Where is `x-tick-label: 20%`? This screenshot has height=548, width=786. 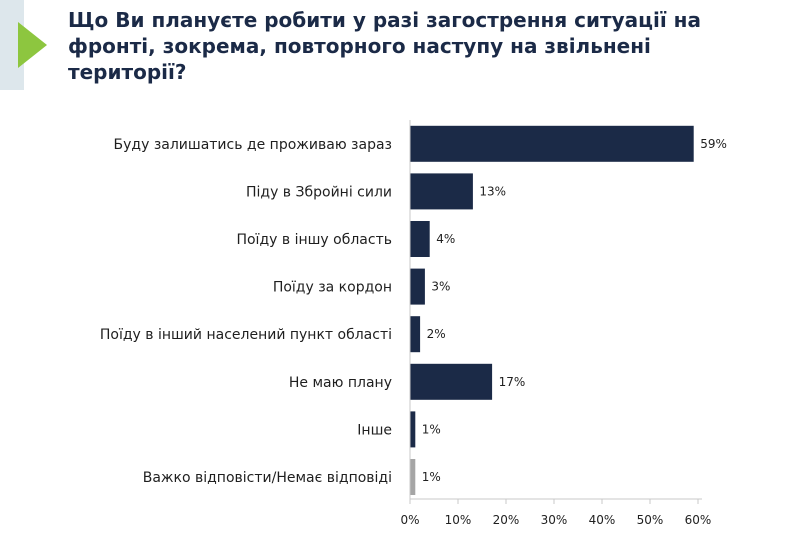 x-tick-label: 20% is located at coordinates (506, 520).